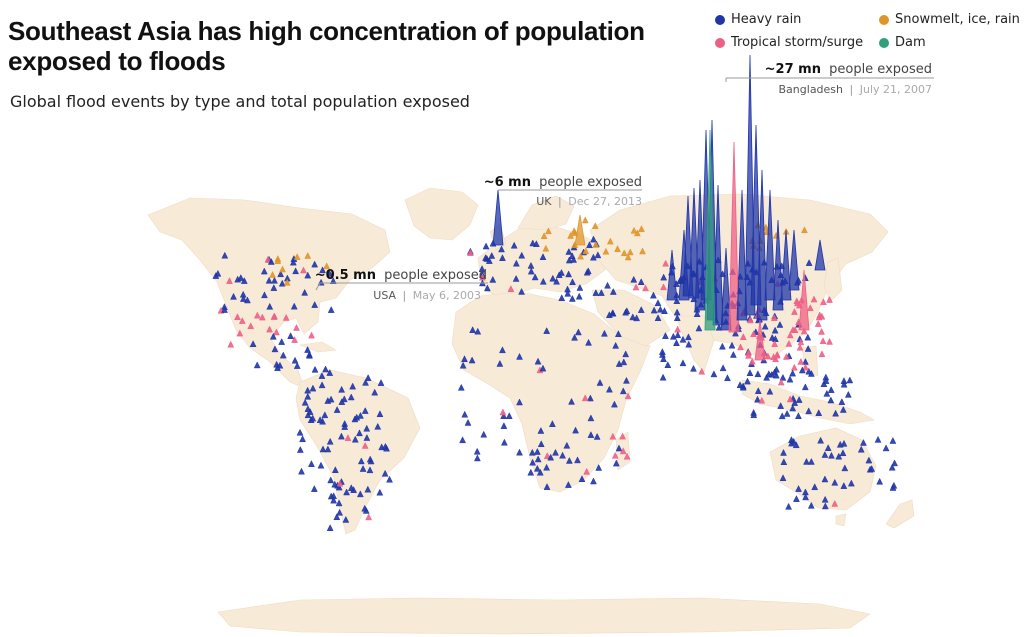 This screenshot has height=637, width=1024. Describe the element at coordinates (833, 280) in the screenshot. I see `japan` at that location.